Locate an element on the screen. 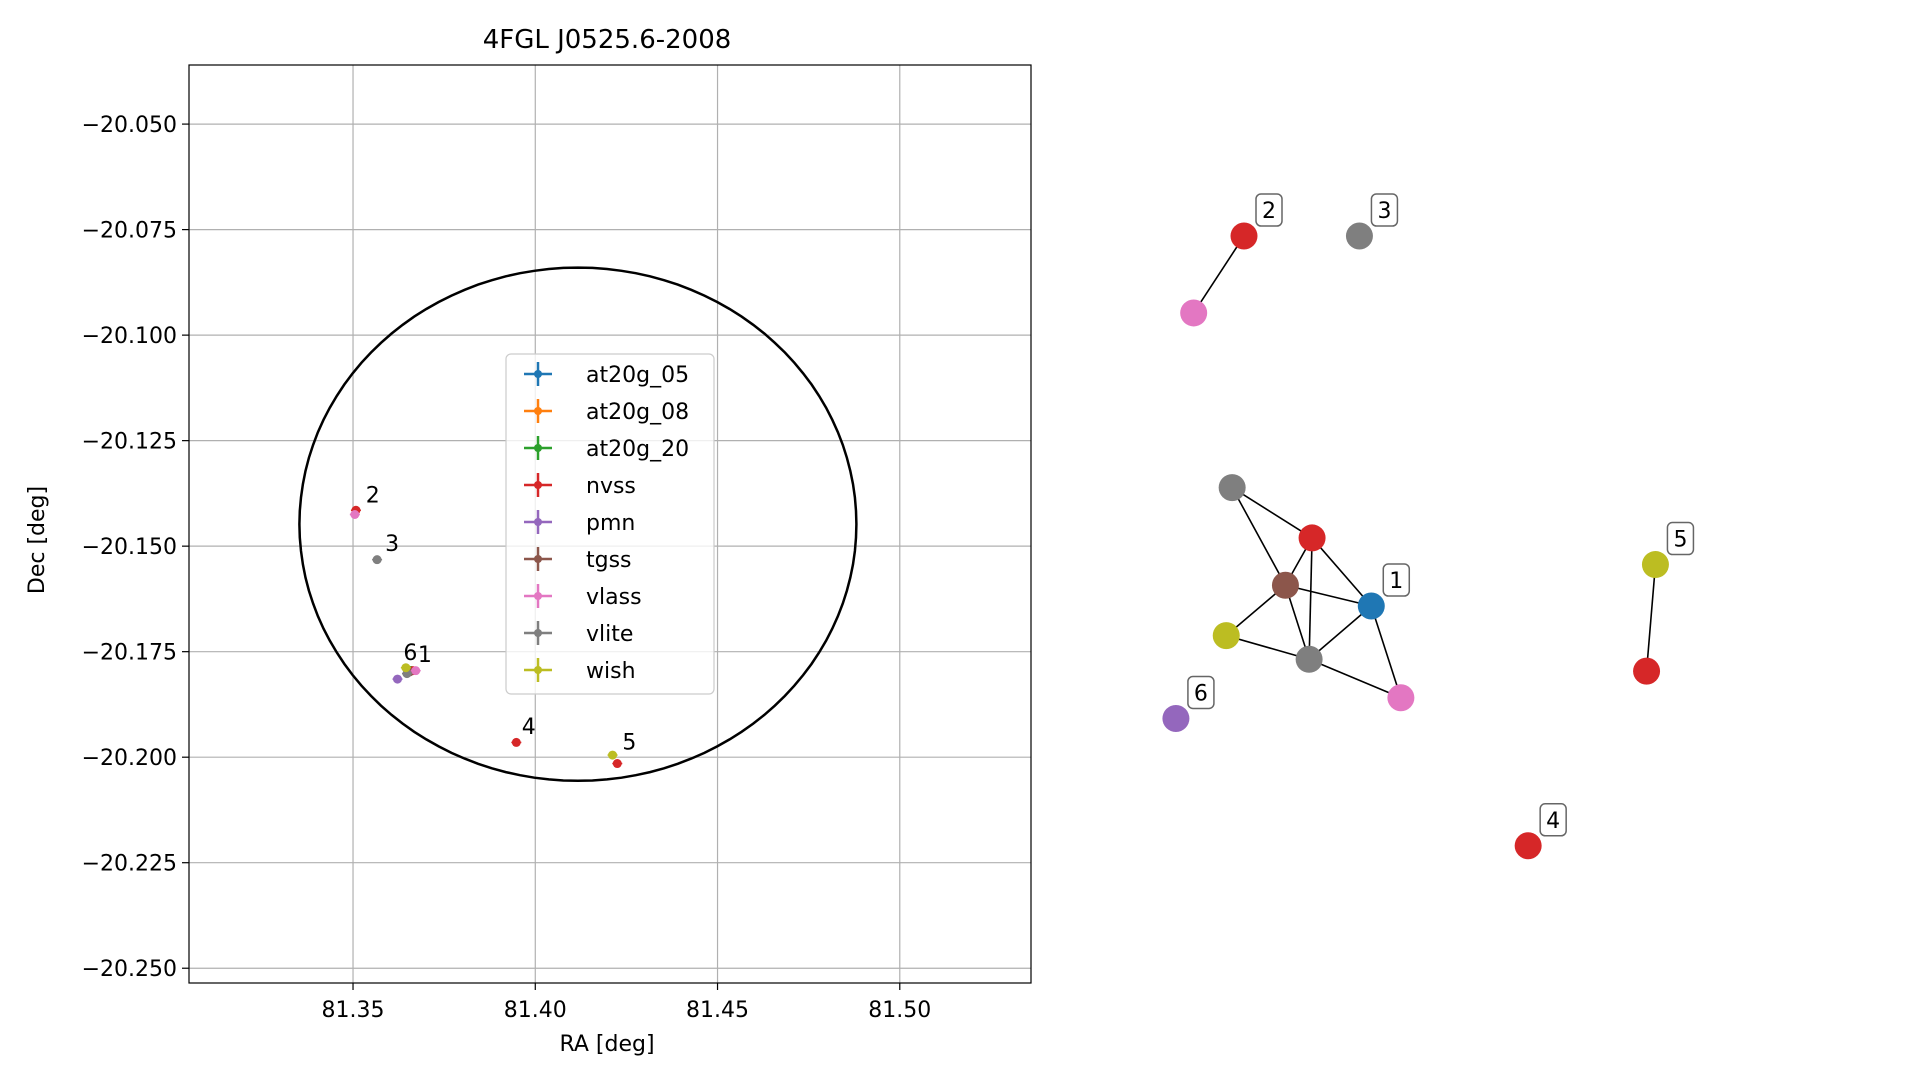 The height and width of the screenshot is (1080, 1919). legend-entry-nvss: nvss is located at coordinates (580, 486).